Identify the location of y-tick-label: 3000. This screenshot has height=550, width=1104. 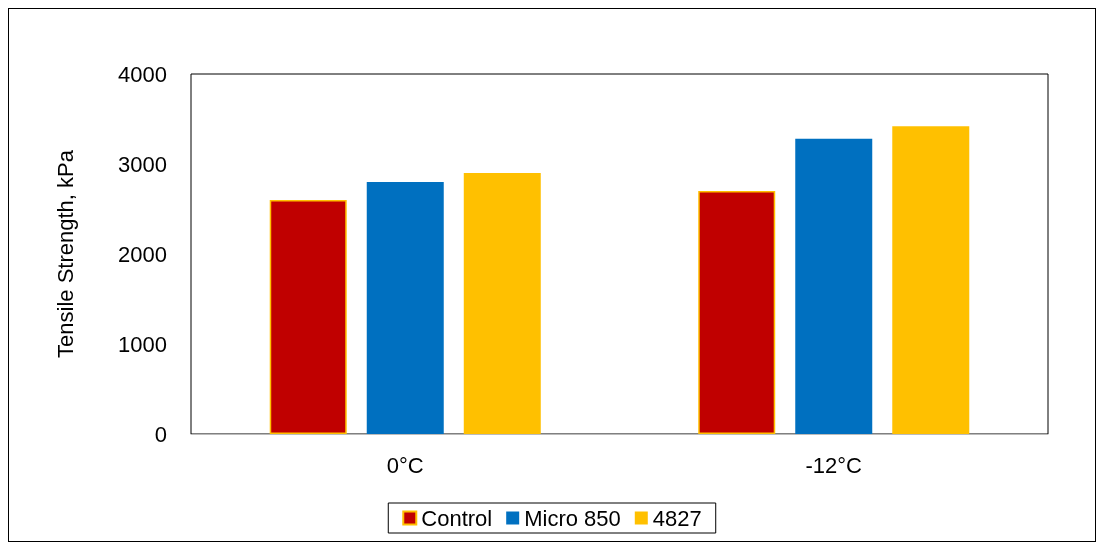
(142, 164).